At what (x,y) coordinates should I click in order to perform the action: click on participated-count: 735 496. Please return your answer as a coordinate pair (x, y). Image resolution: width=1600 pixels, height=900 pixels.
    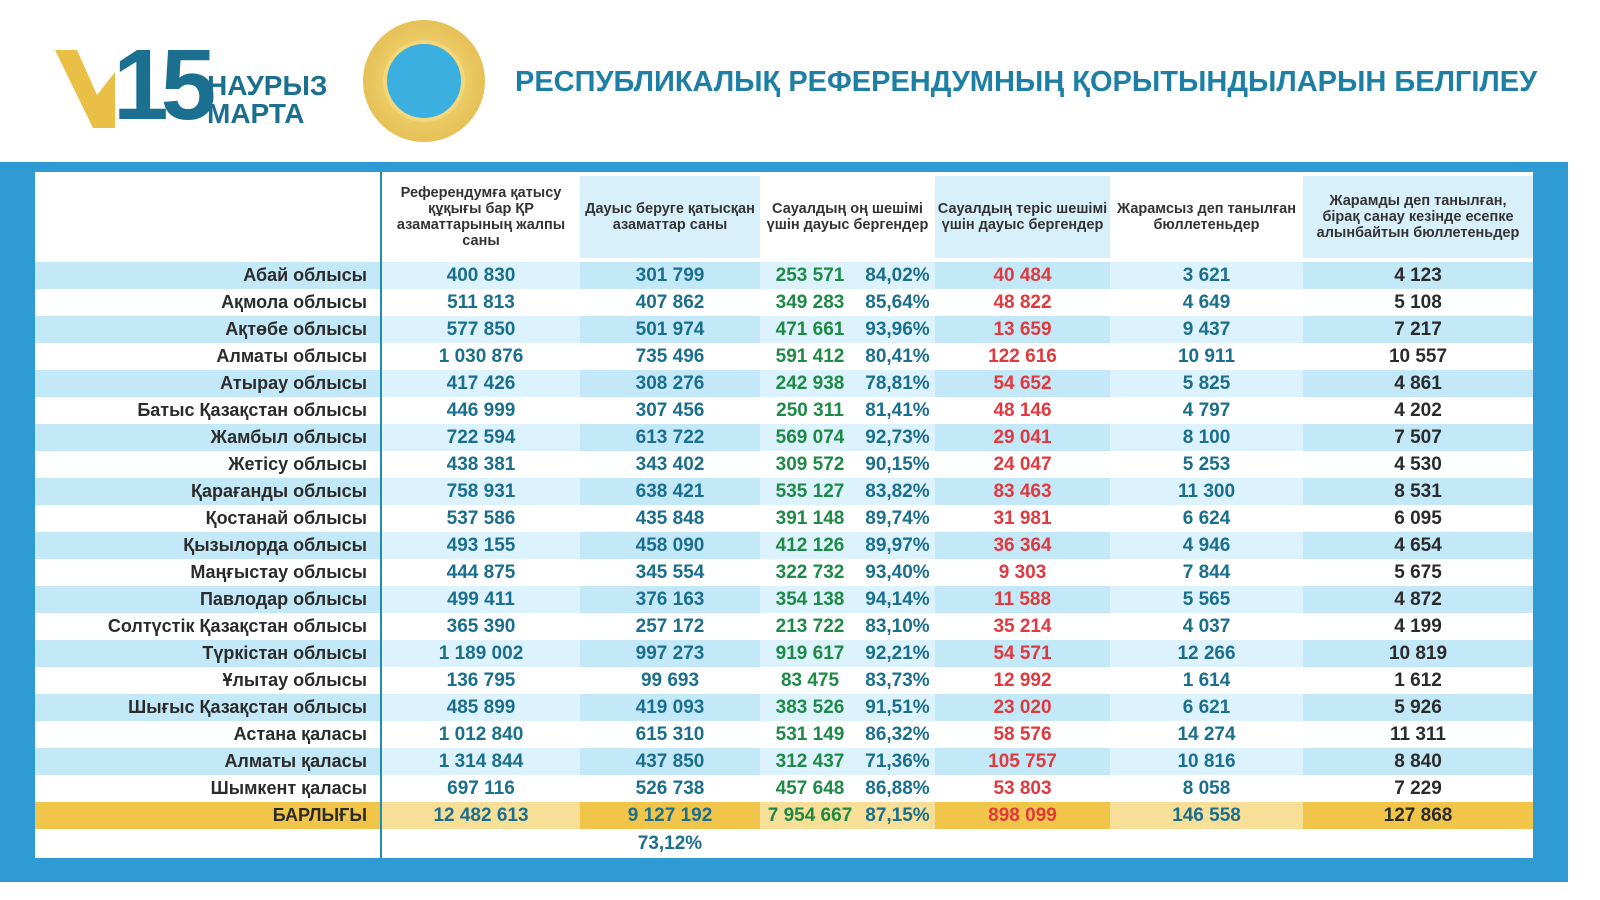
    Looking at the image, I should click on (670, 356).